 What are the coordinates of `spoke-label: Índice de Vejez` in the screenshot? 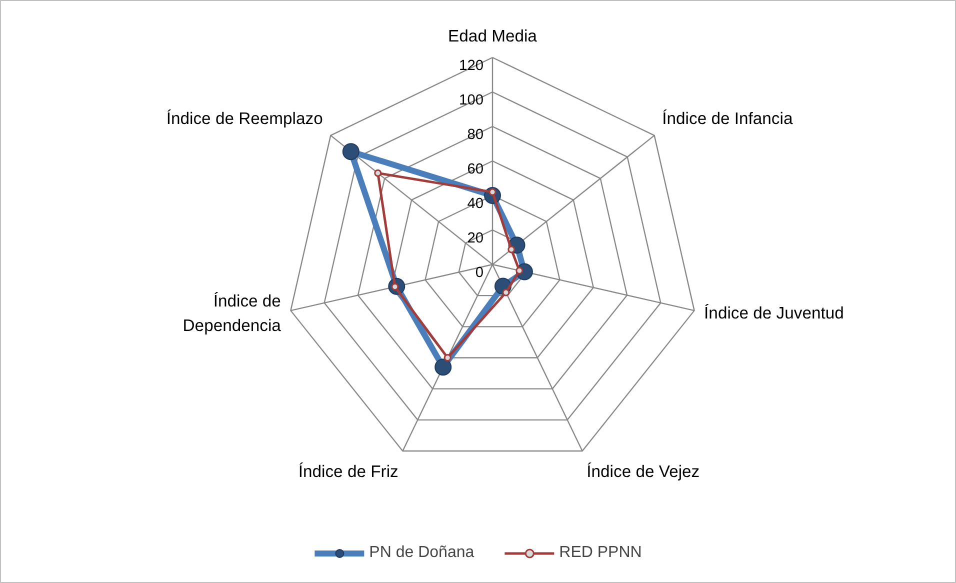 It's located at (643, 471).